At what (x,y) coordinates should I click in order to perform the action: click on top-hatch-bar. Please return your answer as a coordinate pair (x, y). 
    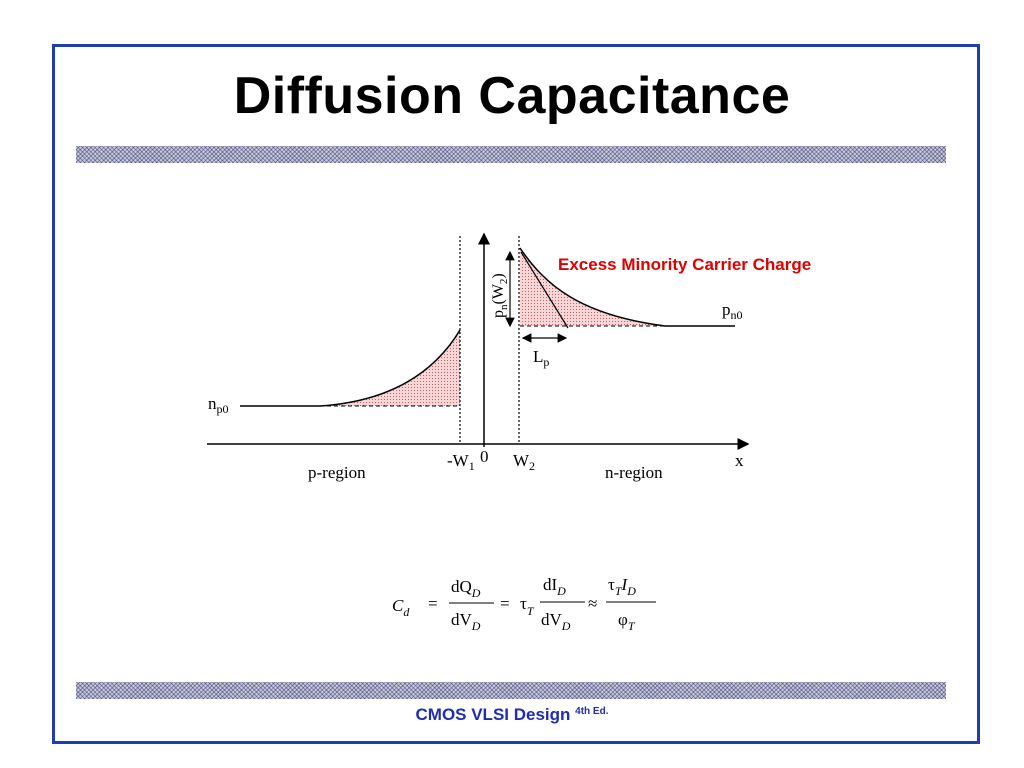
    Looking at the image, I should click on (511, 154).